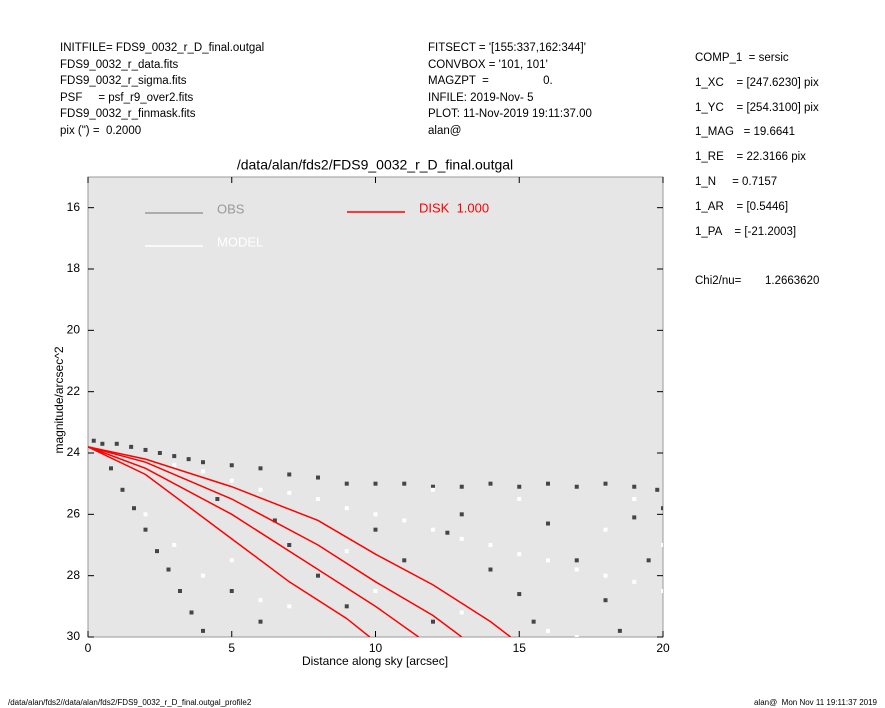 This screenshot has height=708, width=885. What do you see at coordinates (757, 107) in the screenshot?
I see `header-line: 1_YC = [254.3100] pix` at bounding box center [757, 107].